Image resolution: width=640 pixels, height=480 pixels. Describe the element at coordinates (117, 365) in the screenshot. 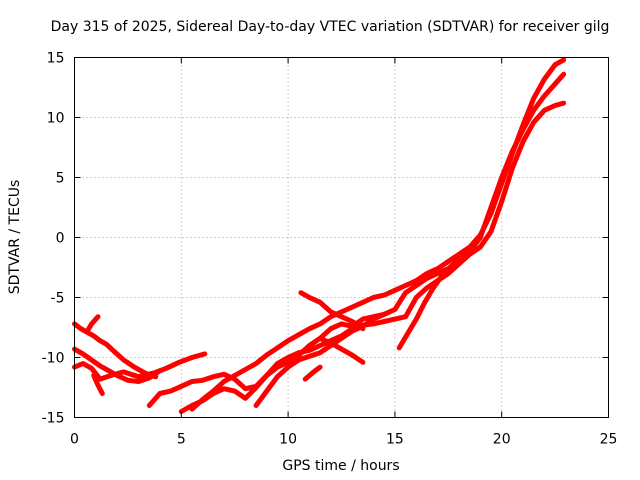

I see `series-track-d-markers` at that location.